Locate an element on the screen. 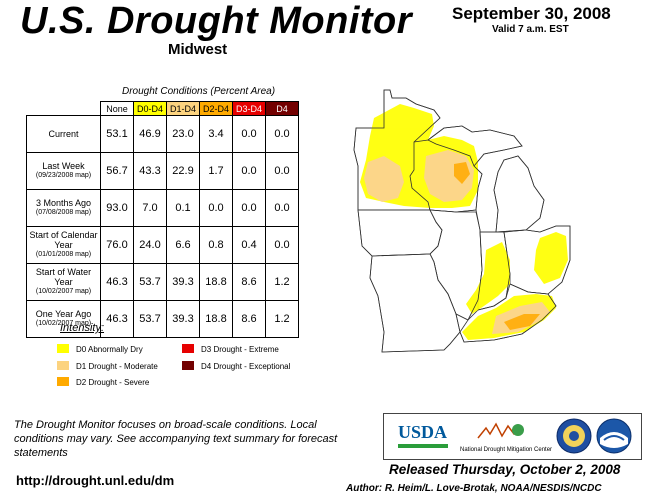 The image size is (670, 498). usda-logo: USDA is located at coordinates (423, 432).